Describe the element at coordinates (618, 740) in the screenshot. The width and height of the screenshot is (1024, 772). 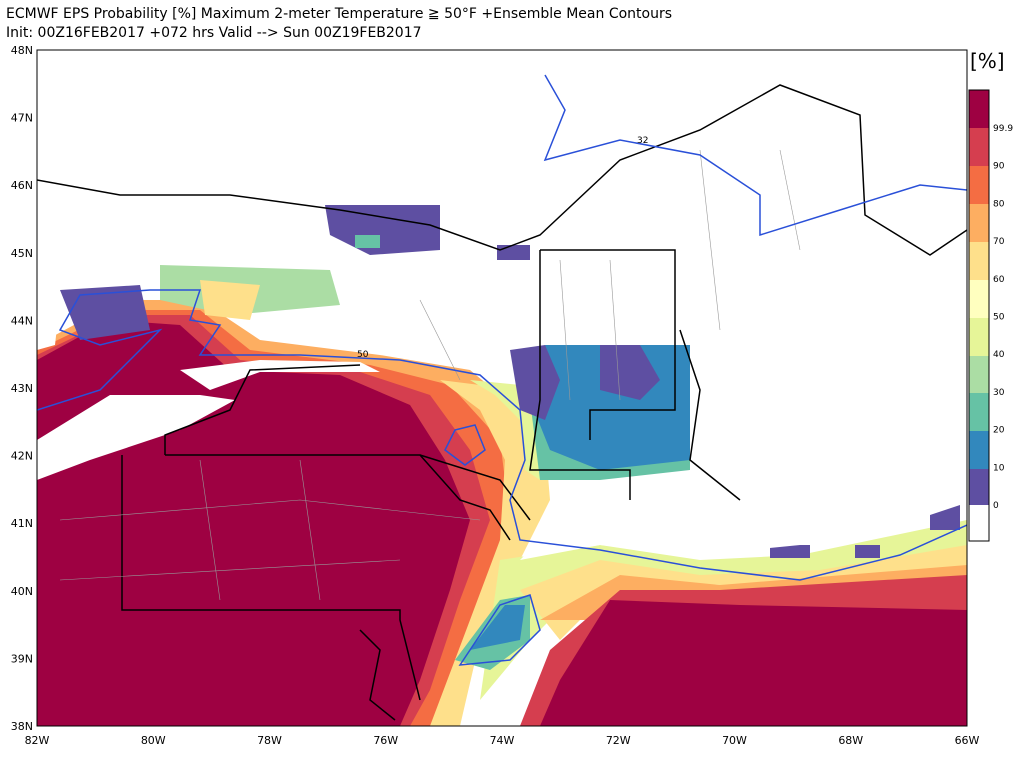
I see `lon-label: 72W` at that location.